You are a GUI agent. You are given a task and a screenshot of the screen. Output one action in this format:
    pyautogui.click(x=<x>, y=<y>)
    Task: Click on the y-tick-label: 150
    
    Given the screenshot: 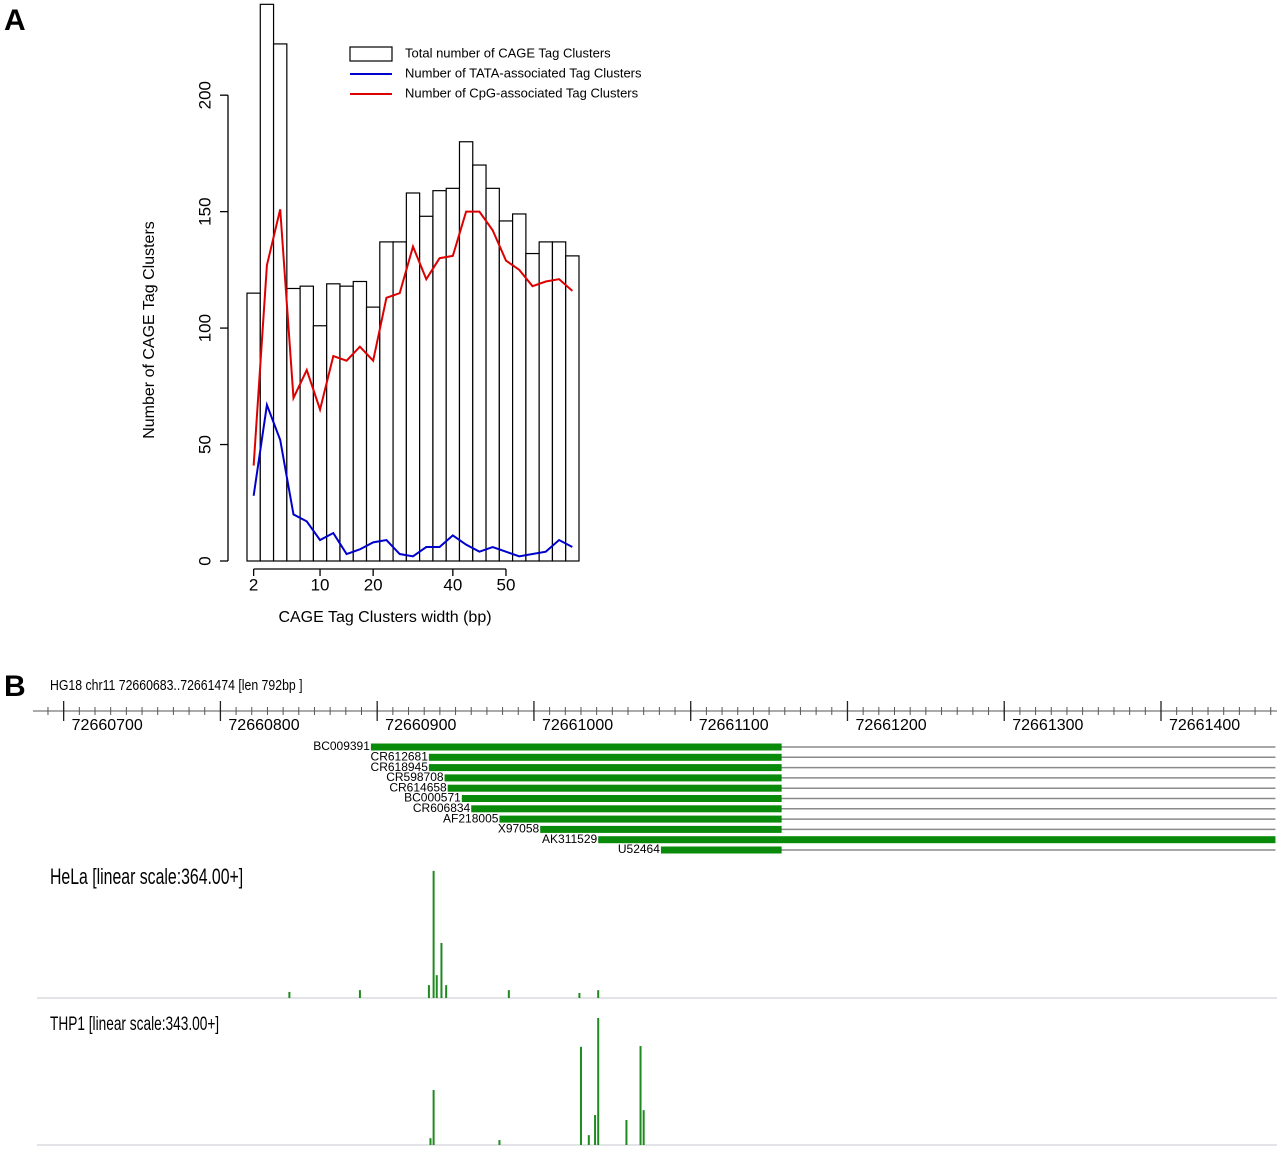 What is the action you would take?
    pyautogui.click(x=204, y=211)
    